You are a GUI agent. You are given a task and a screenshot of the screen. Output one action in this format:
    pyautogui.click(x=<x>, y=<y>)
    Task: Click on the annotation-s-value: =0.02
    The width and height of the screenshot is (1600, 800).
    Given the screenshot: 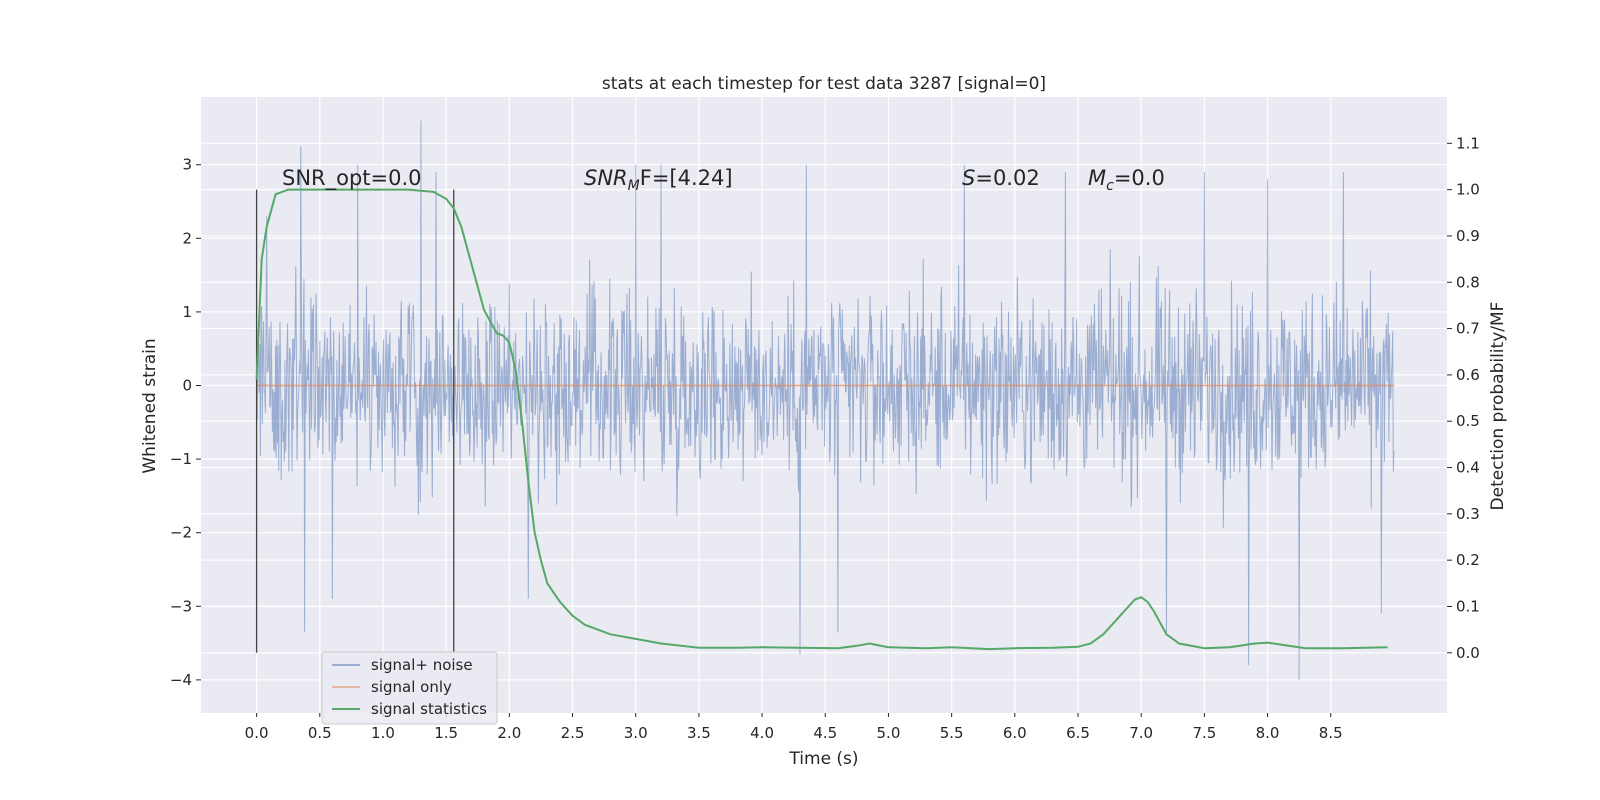 What is the action you would take?
    pyautogui.click(x=1007, y=178)
    